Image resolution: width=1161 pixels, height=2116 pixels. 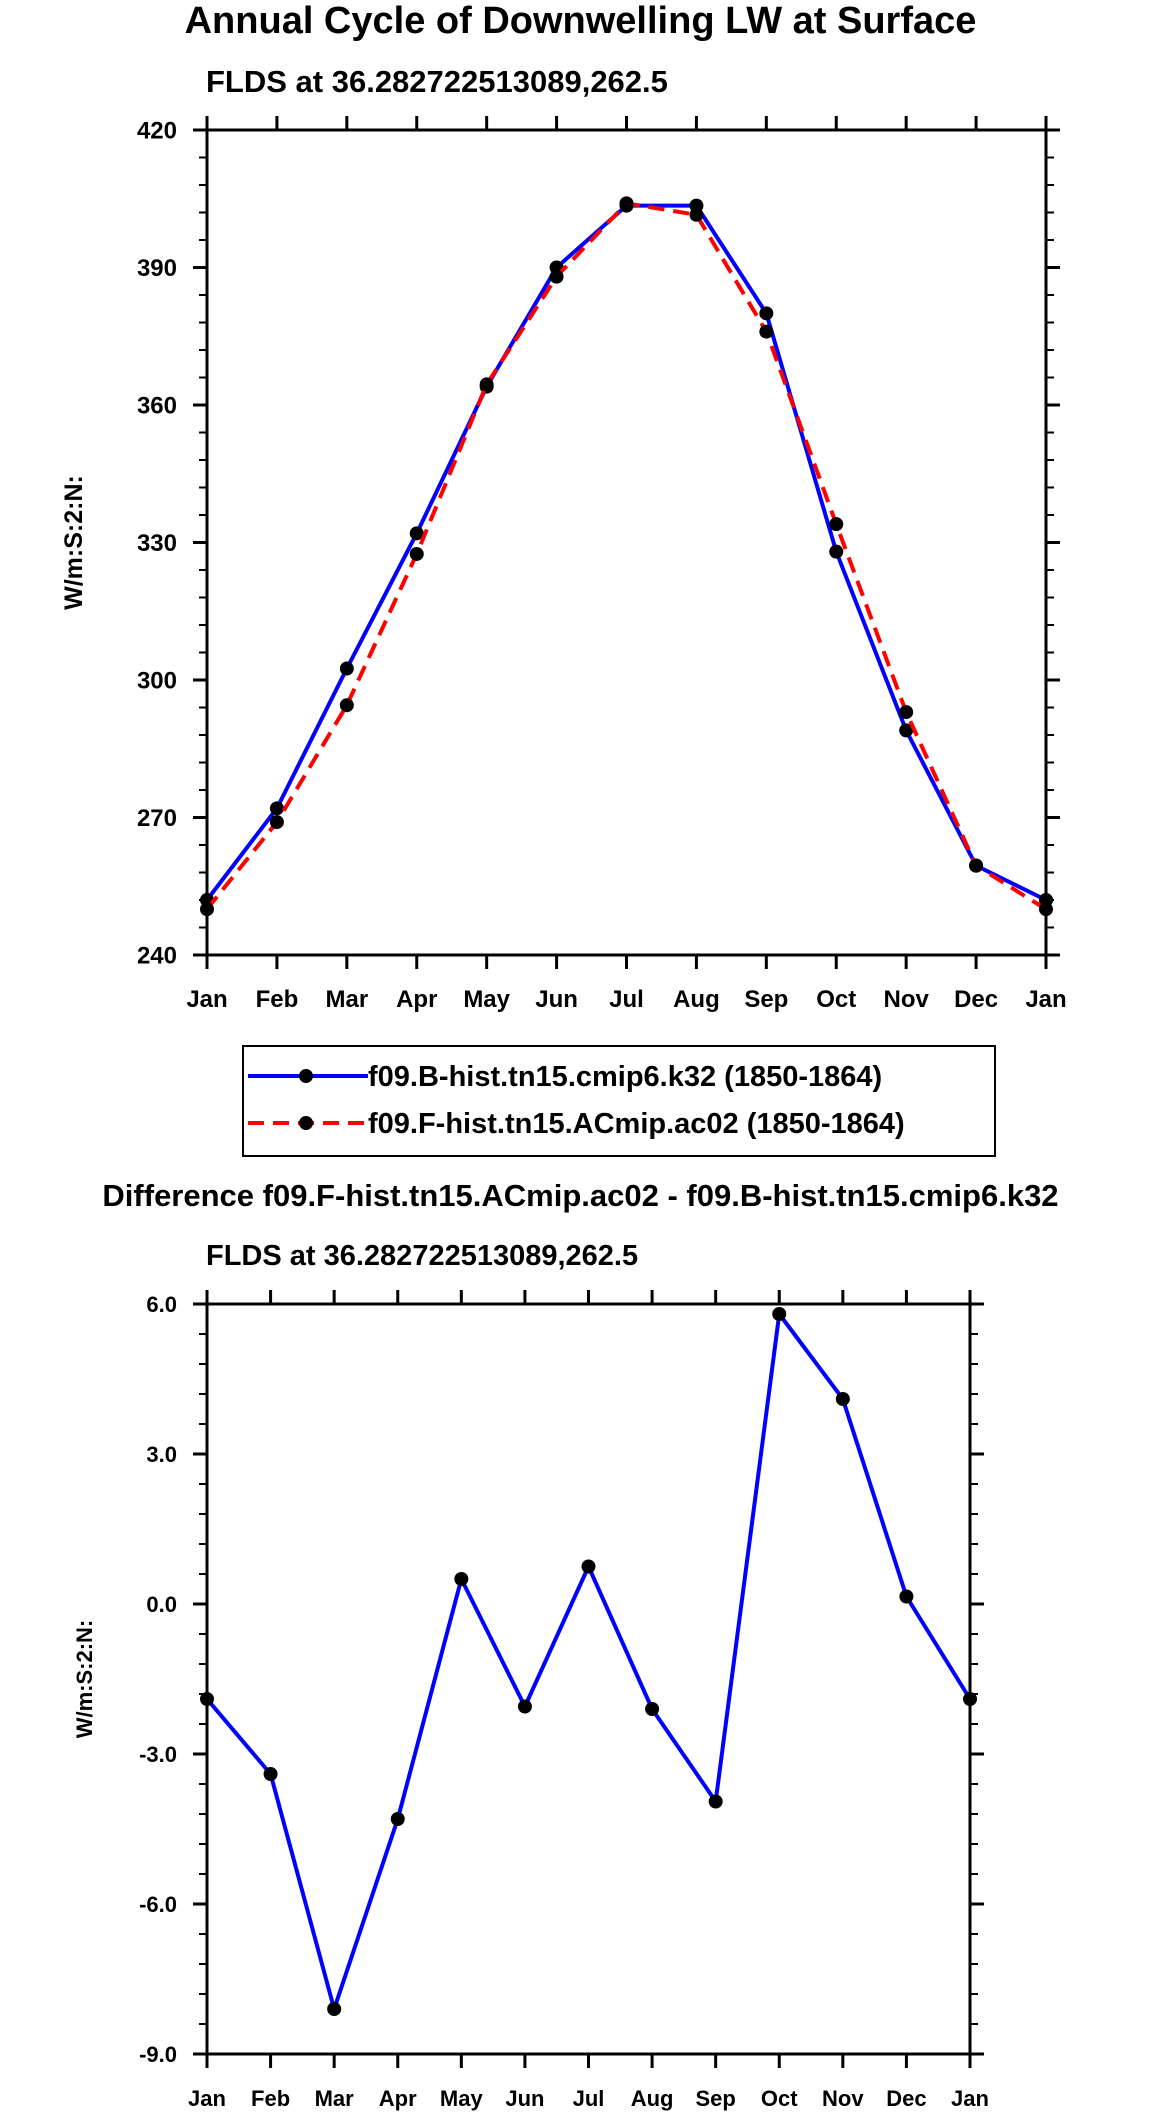 I want to click on y-tick-label: 390, so click(x=157, y=268).